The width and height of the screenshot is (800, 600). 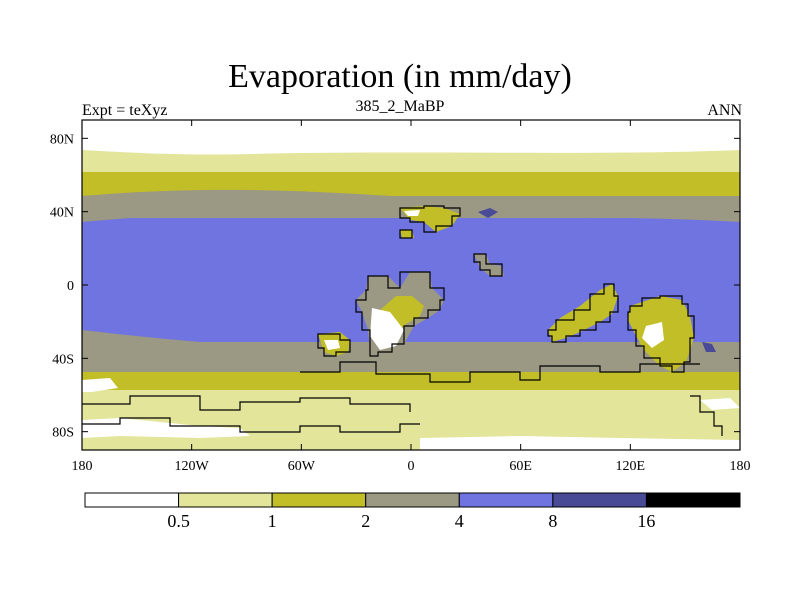 What do you see at coordinates (62, 139) in the screenshot?
I see `y-tick-label: 80N` at bounding box center [62, 139].